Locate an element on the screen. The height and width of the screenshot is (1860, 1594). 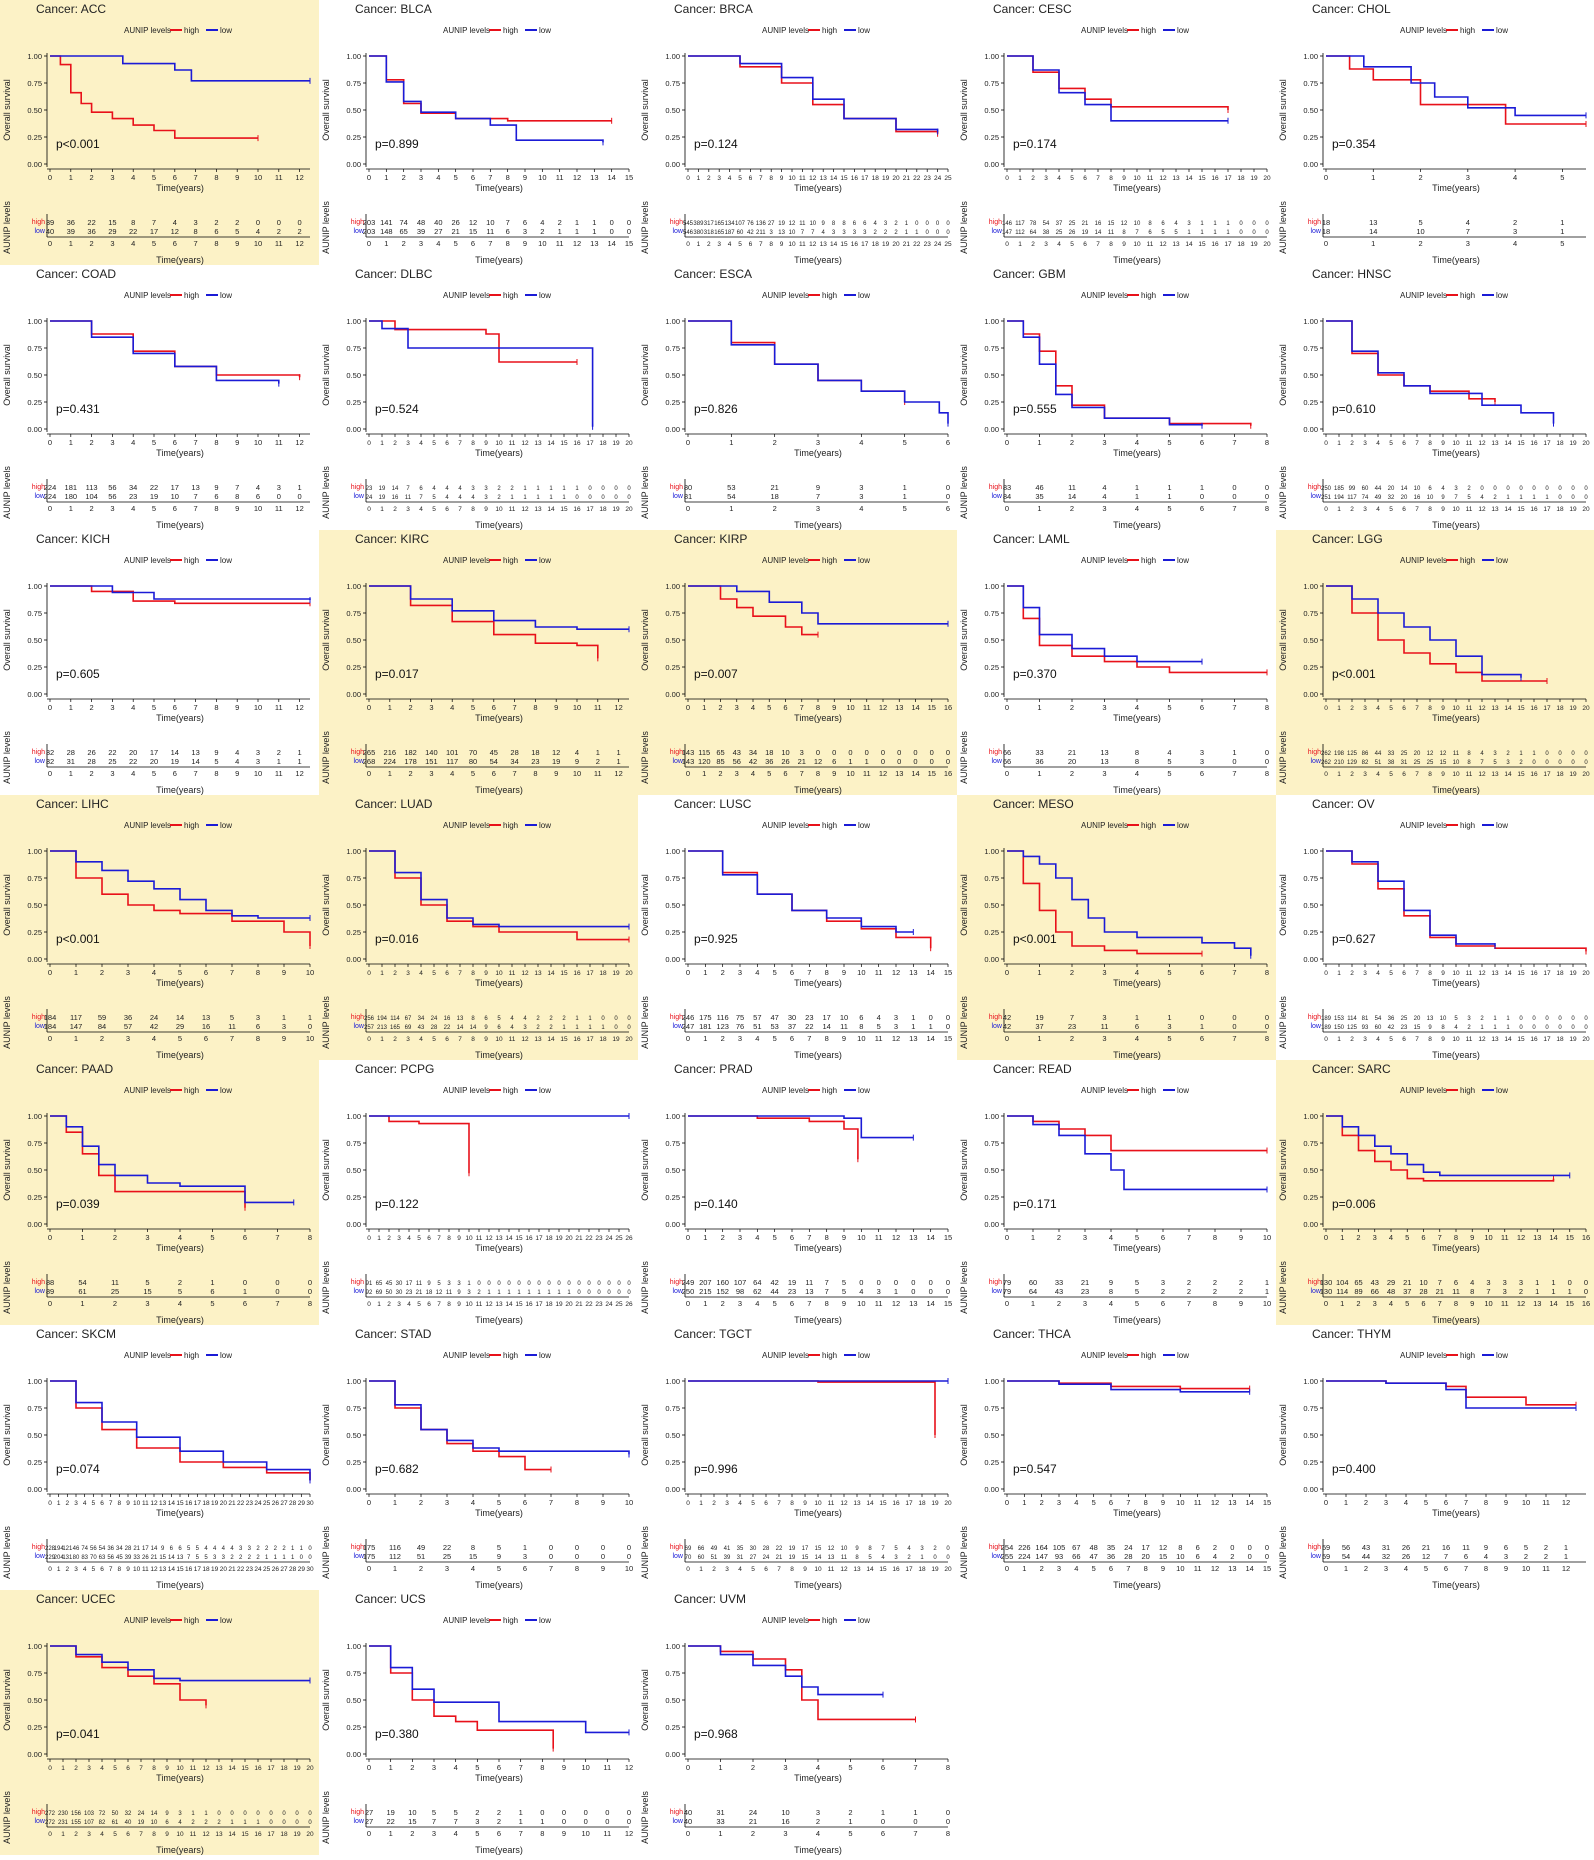
x-tick-label: 23 is located at coordinates (250, 1503).